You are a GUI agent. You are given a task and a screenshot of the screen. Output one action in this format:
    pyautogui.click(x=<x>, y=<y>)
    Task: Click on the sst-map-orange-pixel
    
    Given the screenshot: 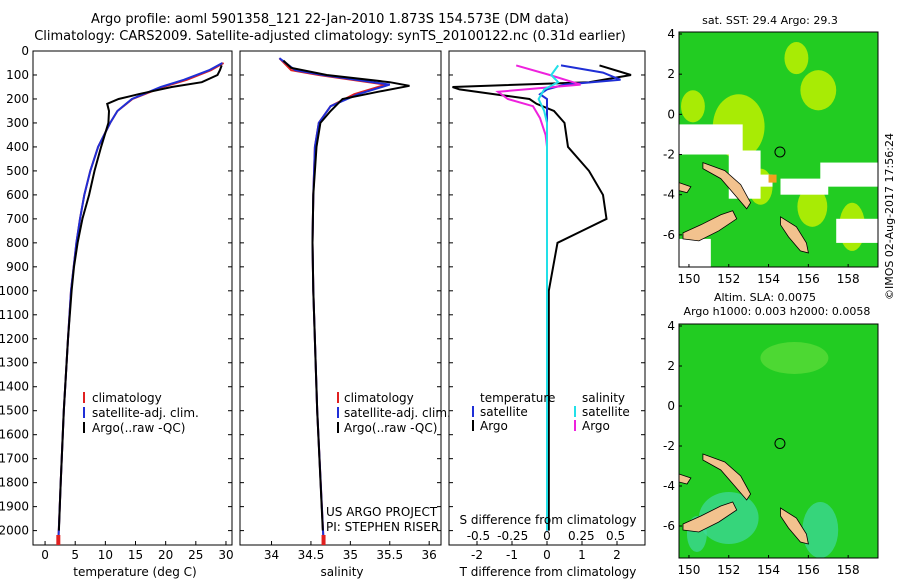 What is the action you would take?
    pyautogui.click(x=772, y=178)
    